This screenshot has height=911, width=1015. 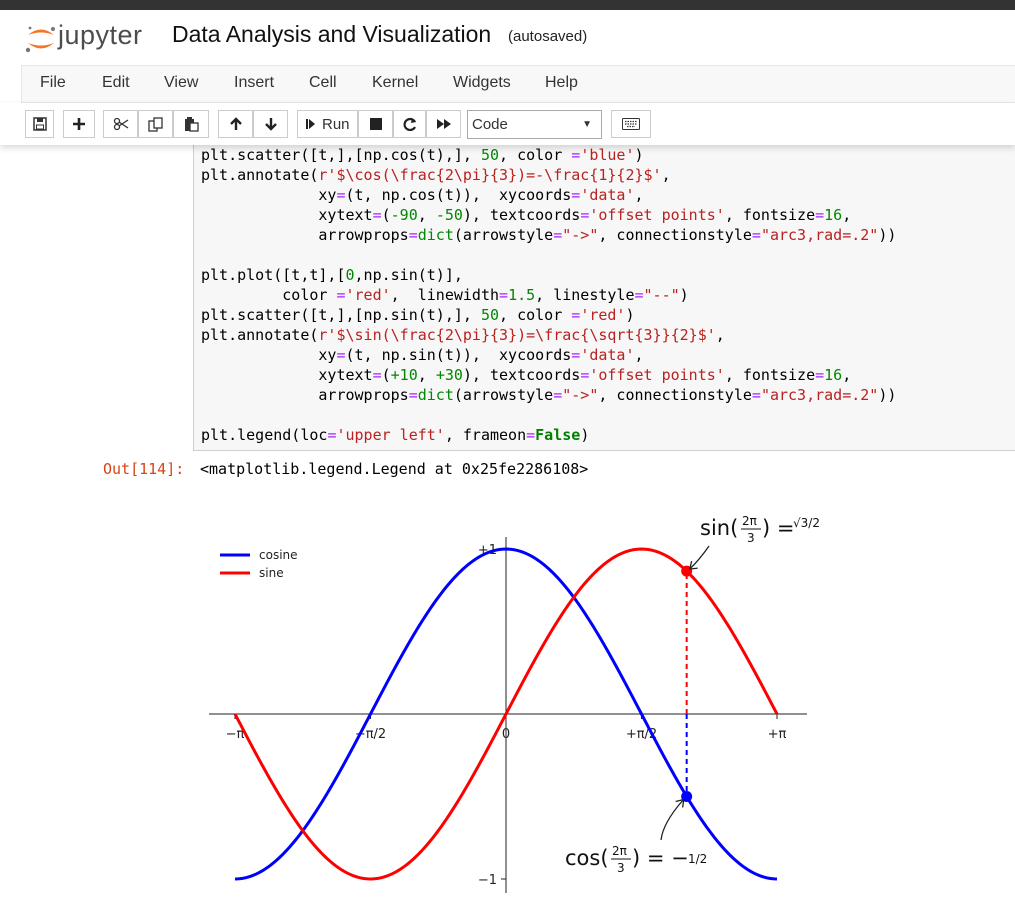 I want to click on run-label: Run, so click(x=336, y=124).